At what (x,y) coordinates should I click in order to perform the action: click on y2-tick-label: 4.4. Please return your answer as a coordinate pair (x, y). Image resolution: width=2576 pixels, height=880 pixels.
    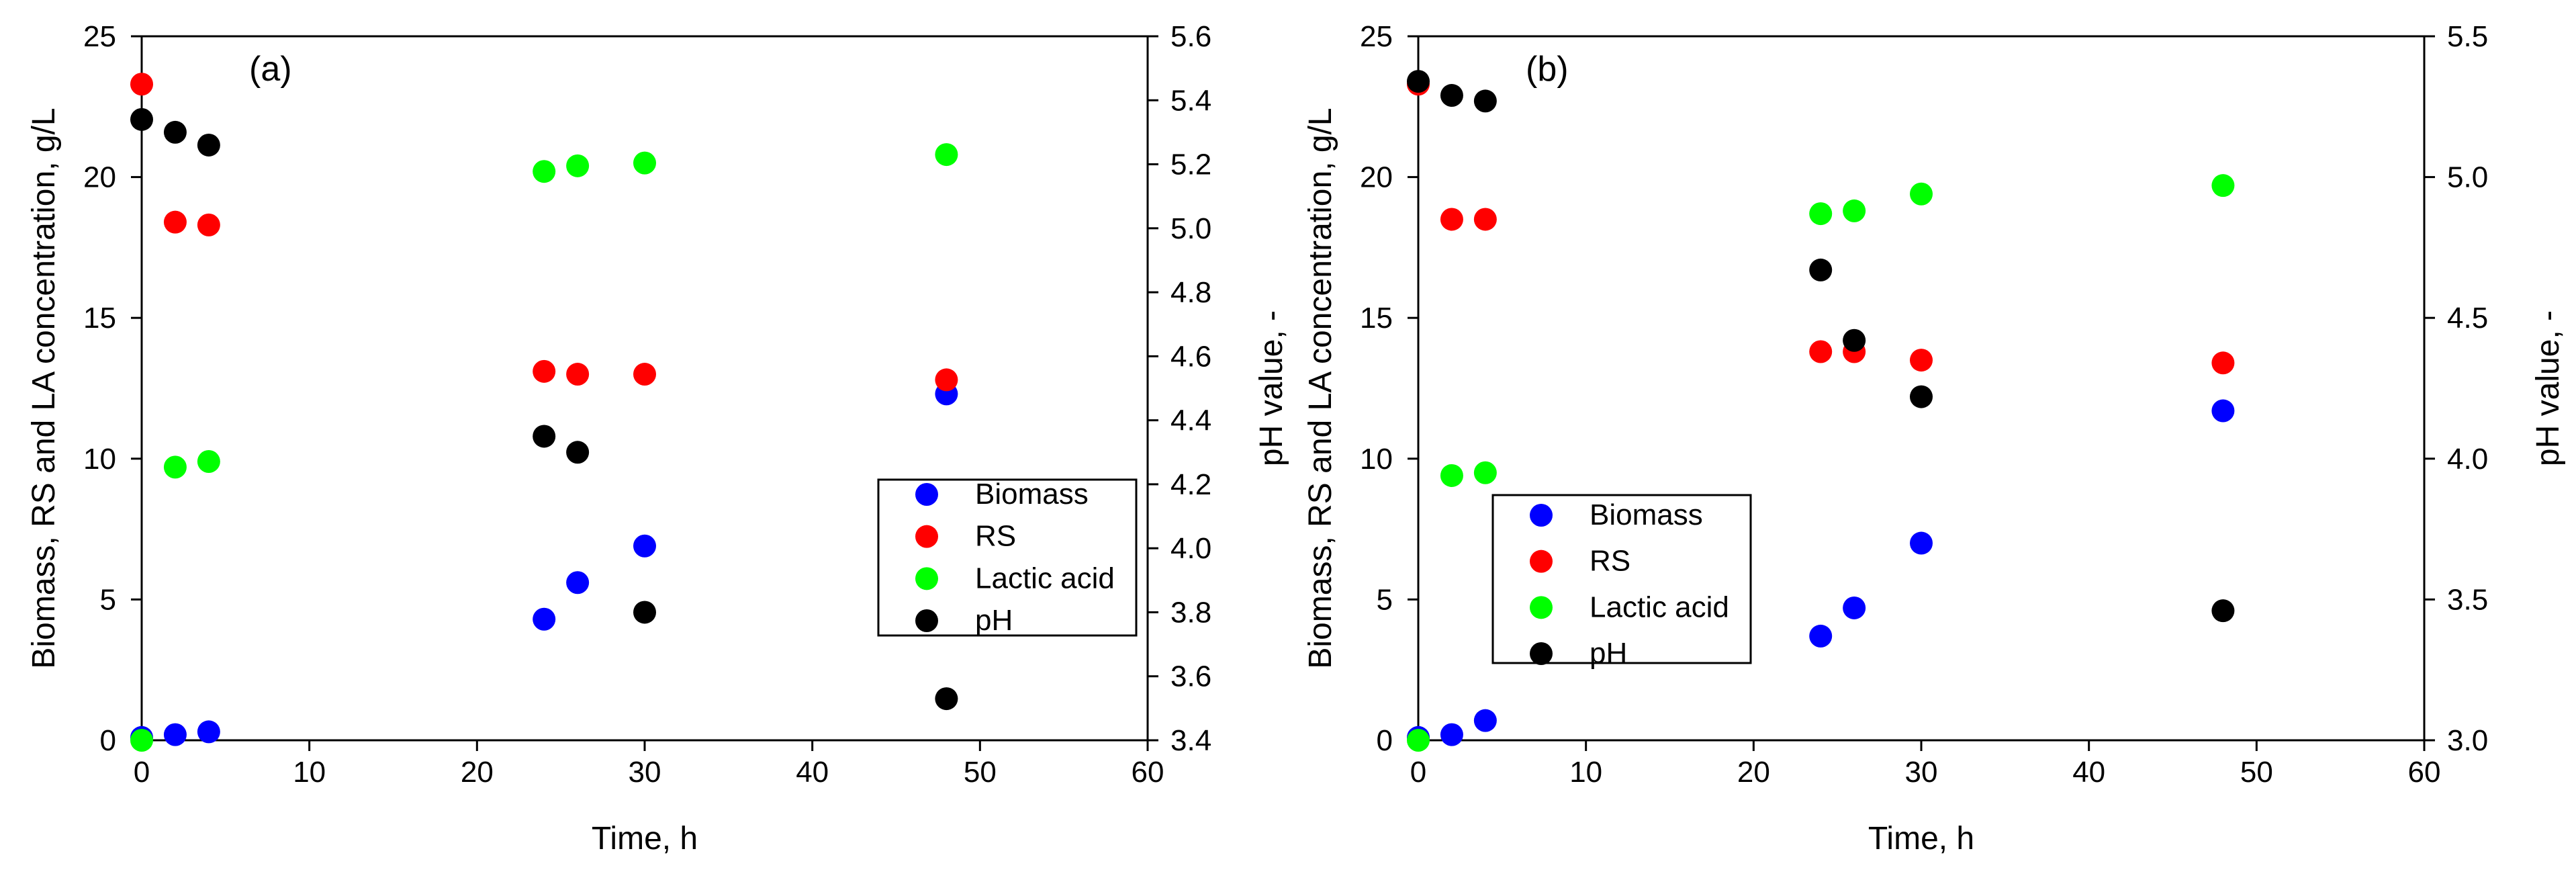
    Looking at the image, I should click on (1190, 420).